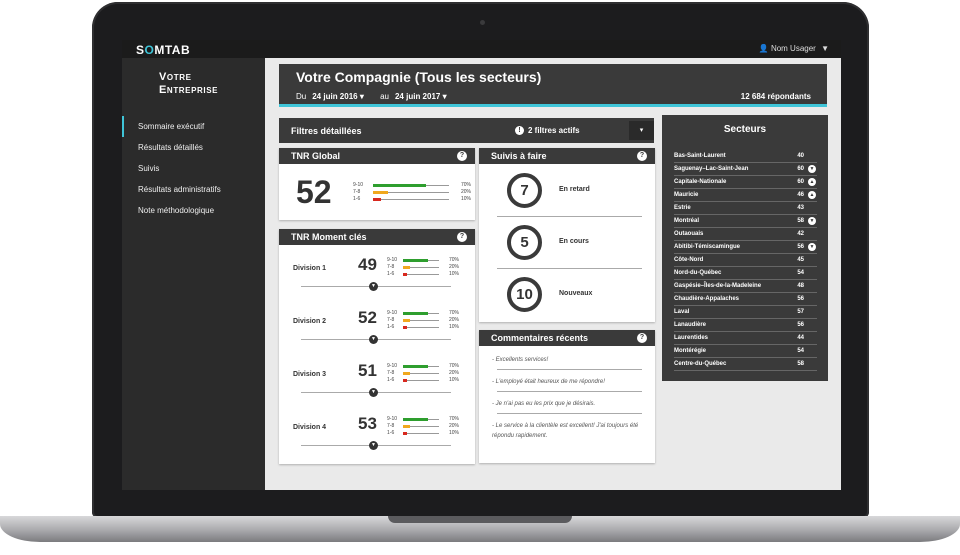 Image resolution: width=960 pixels, height=555 pixels. Describe the element at coordinates (707, 299) in the screenshot. I see `sector-name: Chaudière-Appalaches` at that location.